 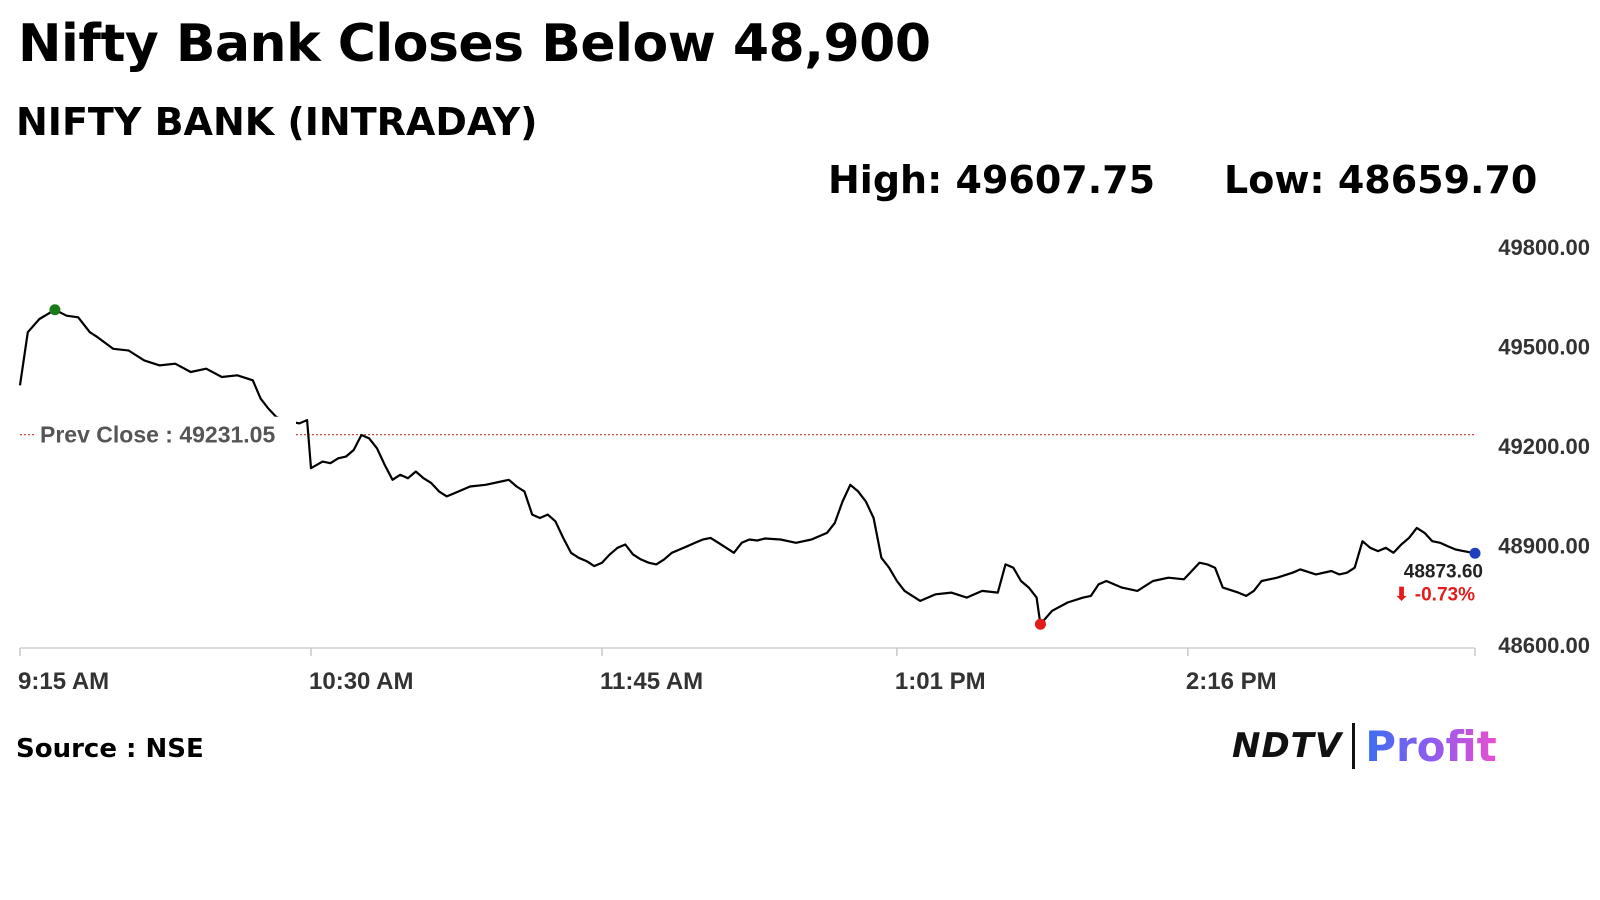 I want to click on y-tick-label: 49200.00, so click(x=1544, y=446).